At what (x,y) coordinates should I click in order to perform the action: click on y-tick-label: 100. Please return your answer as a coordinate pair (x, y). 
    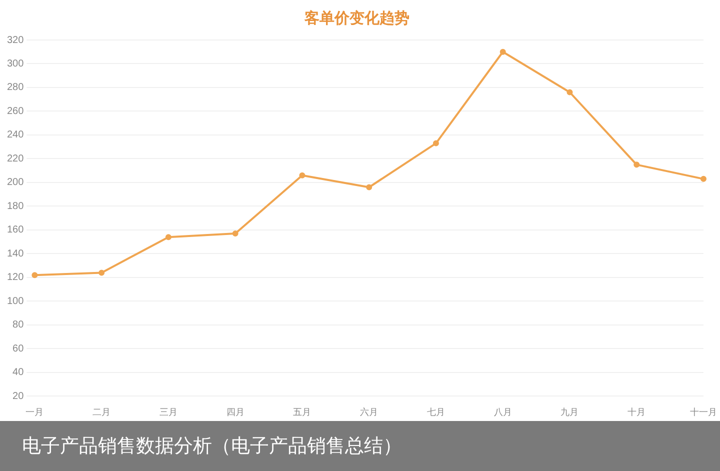
    Looking at the image, I should click on (15, 301).